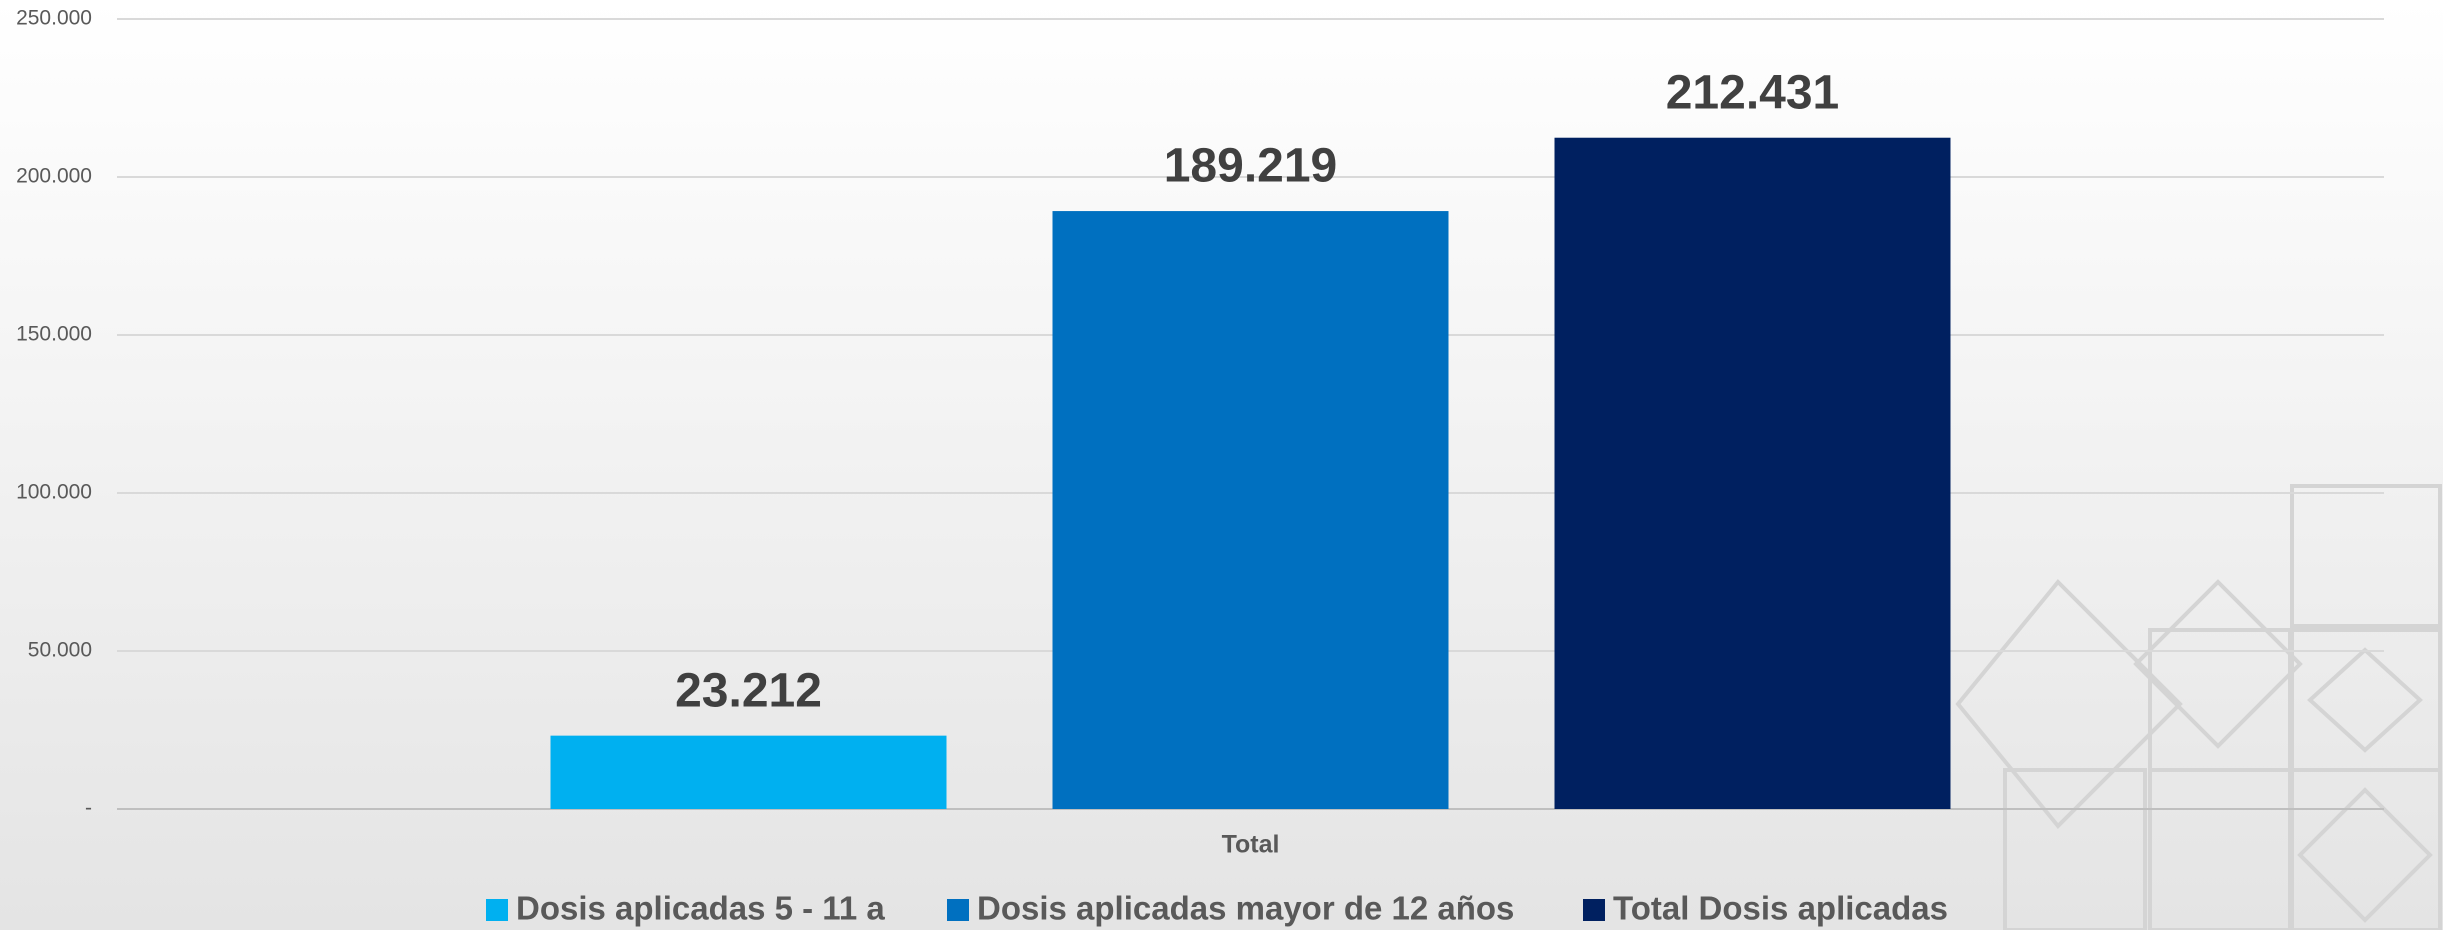 The width and height of the screenshot is (2443, 930). I want to click on y-tick-label: 100.000, so click(54, 492).